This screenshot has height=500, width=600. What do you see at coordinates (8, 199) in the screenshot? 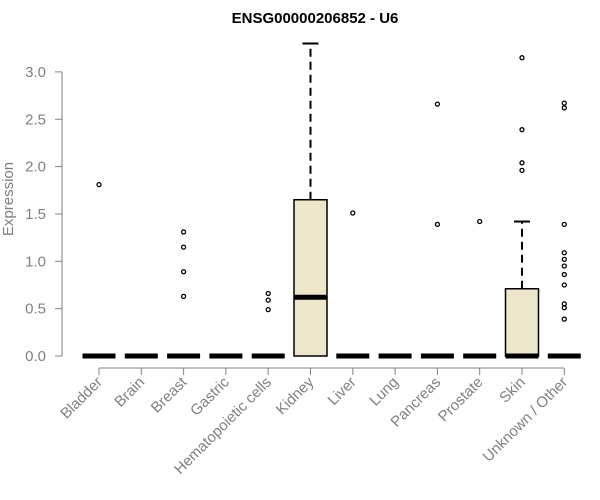
I see `y-axis-label: Expression` at bounding box center [8, 199].